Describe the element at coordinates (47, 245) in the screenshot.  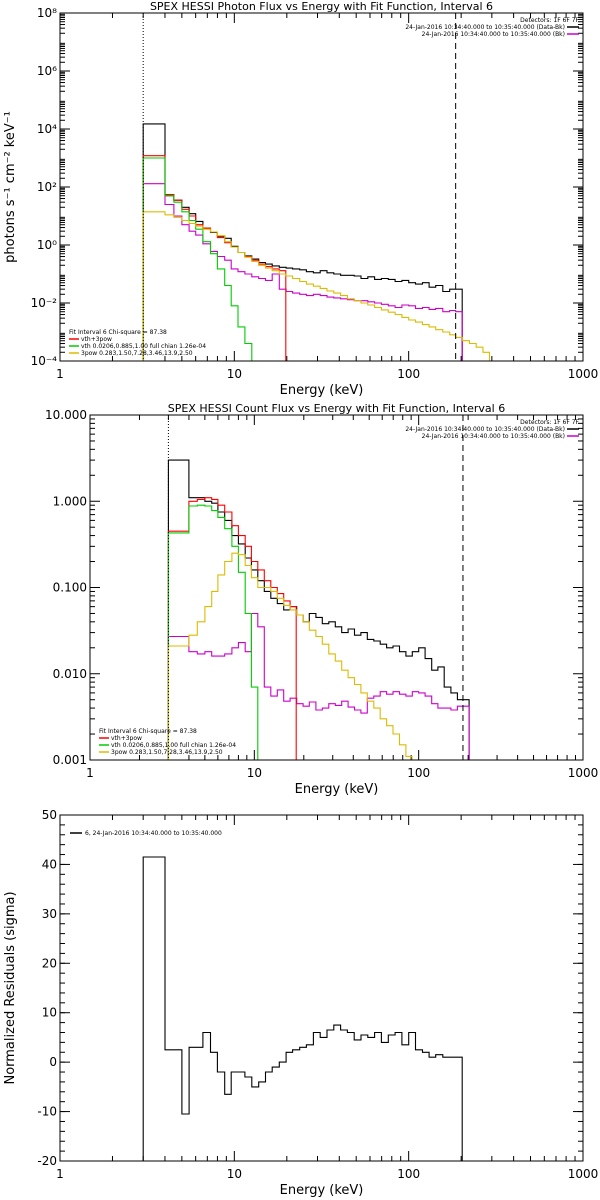
I see `y-tick-label: 10⁰` at that location.